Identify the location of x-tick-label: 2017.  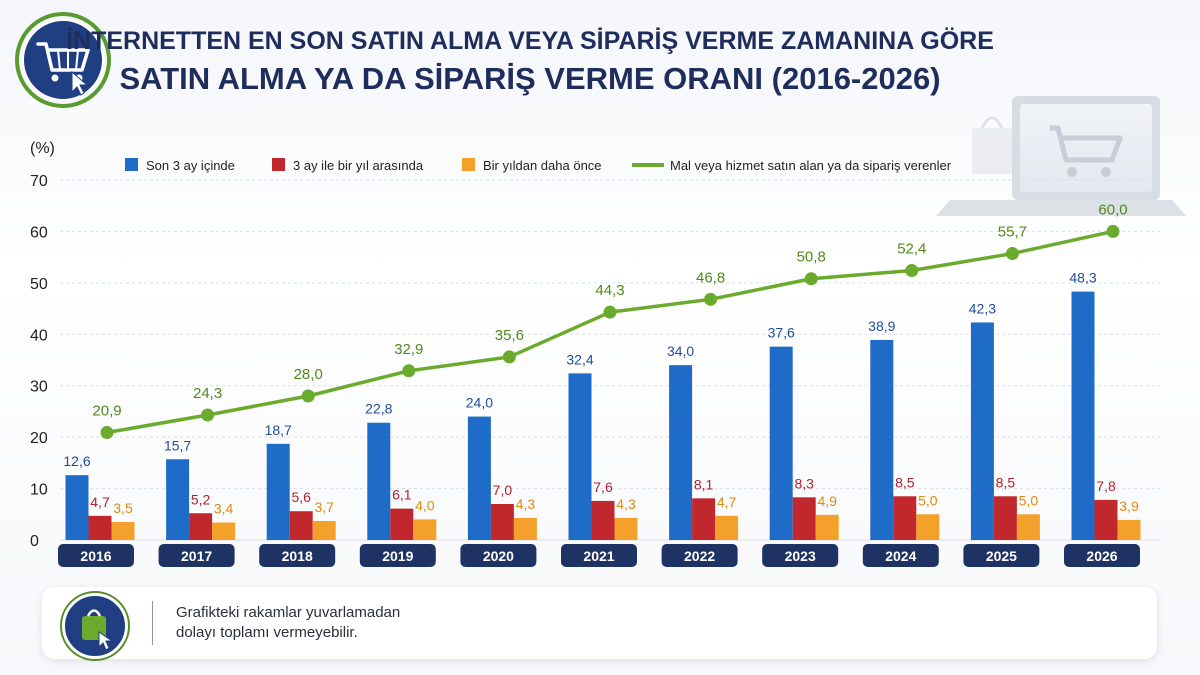
(196, 556).